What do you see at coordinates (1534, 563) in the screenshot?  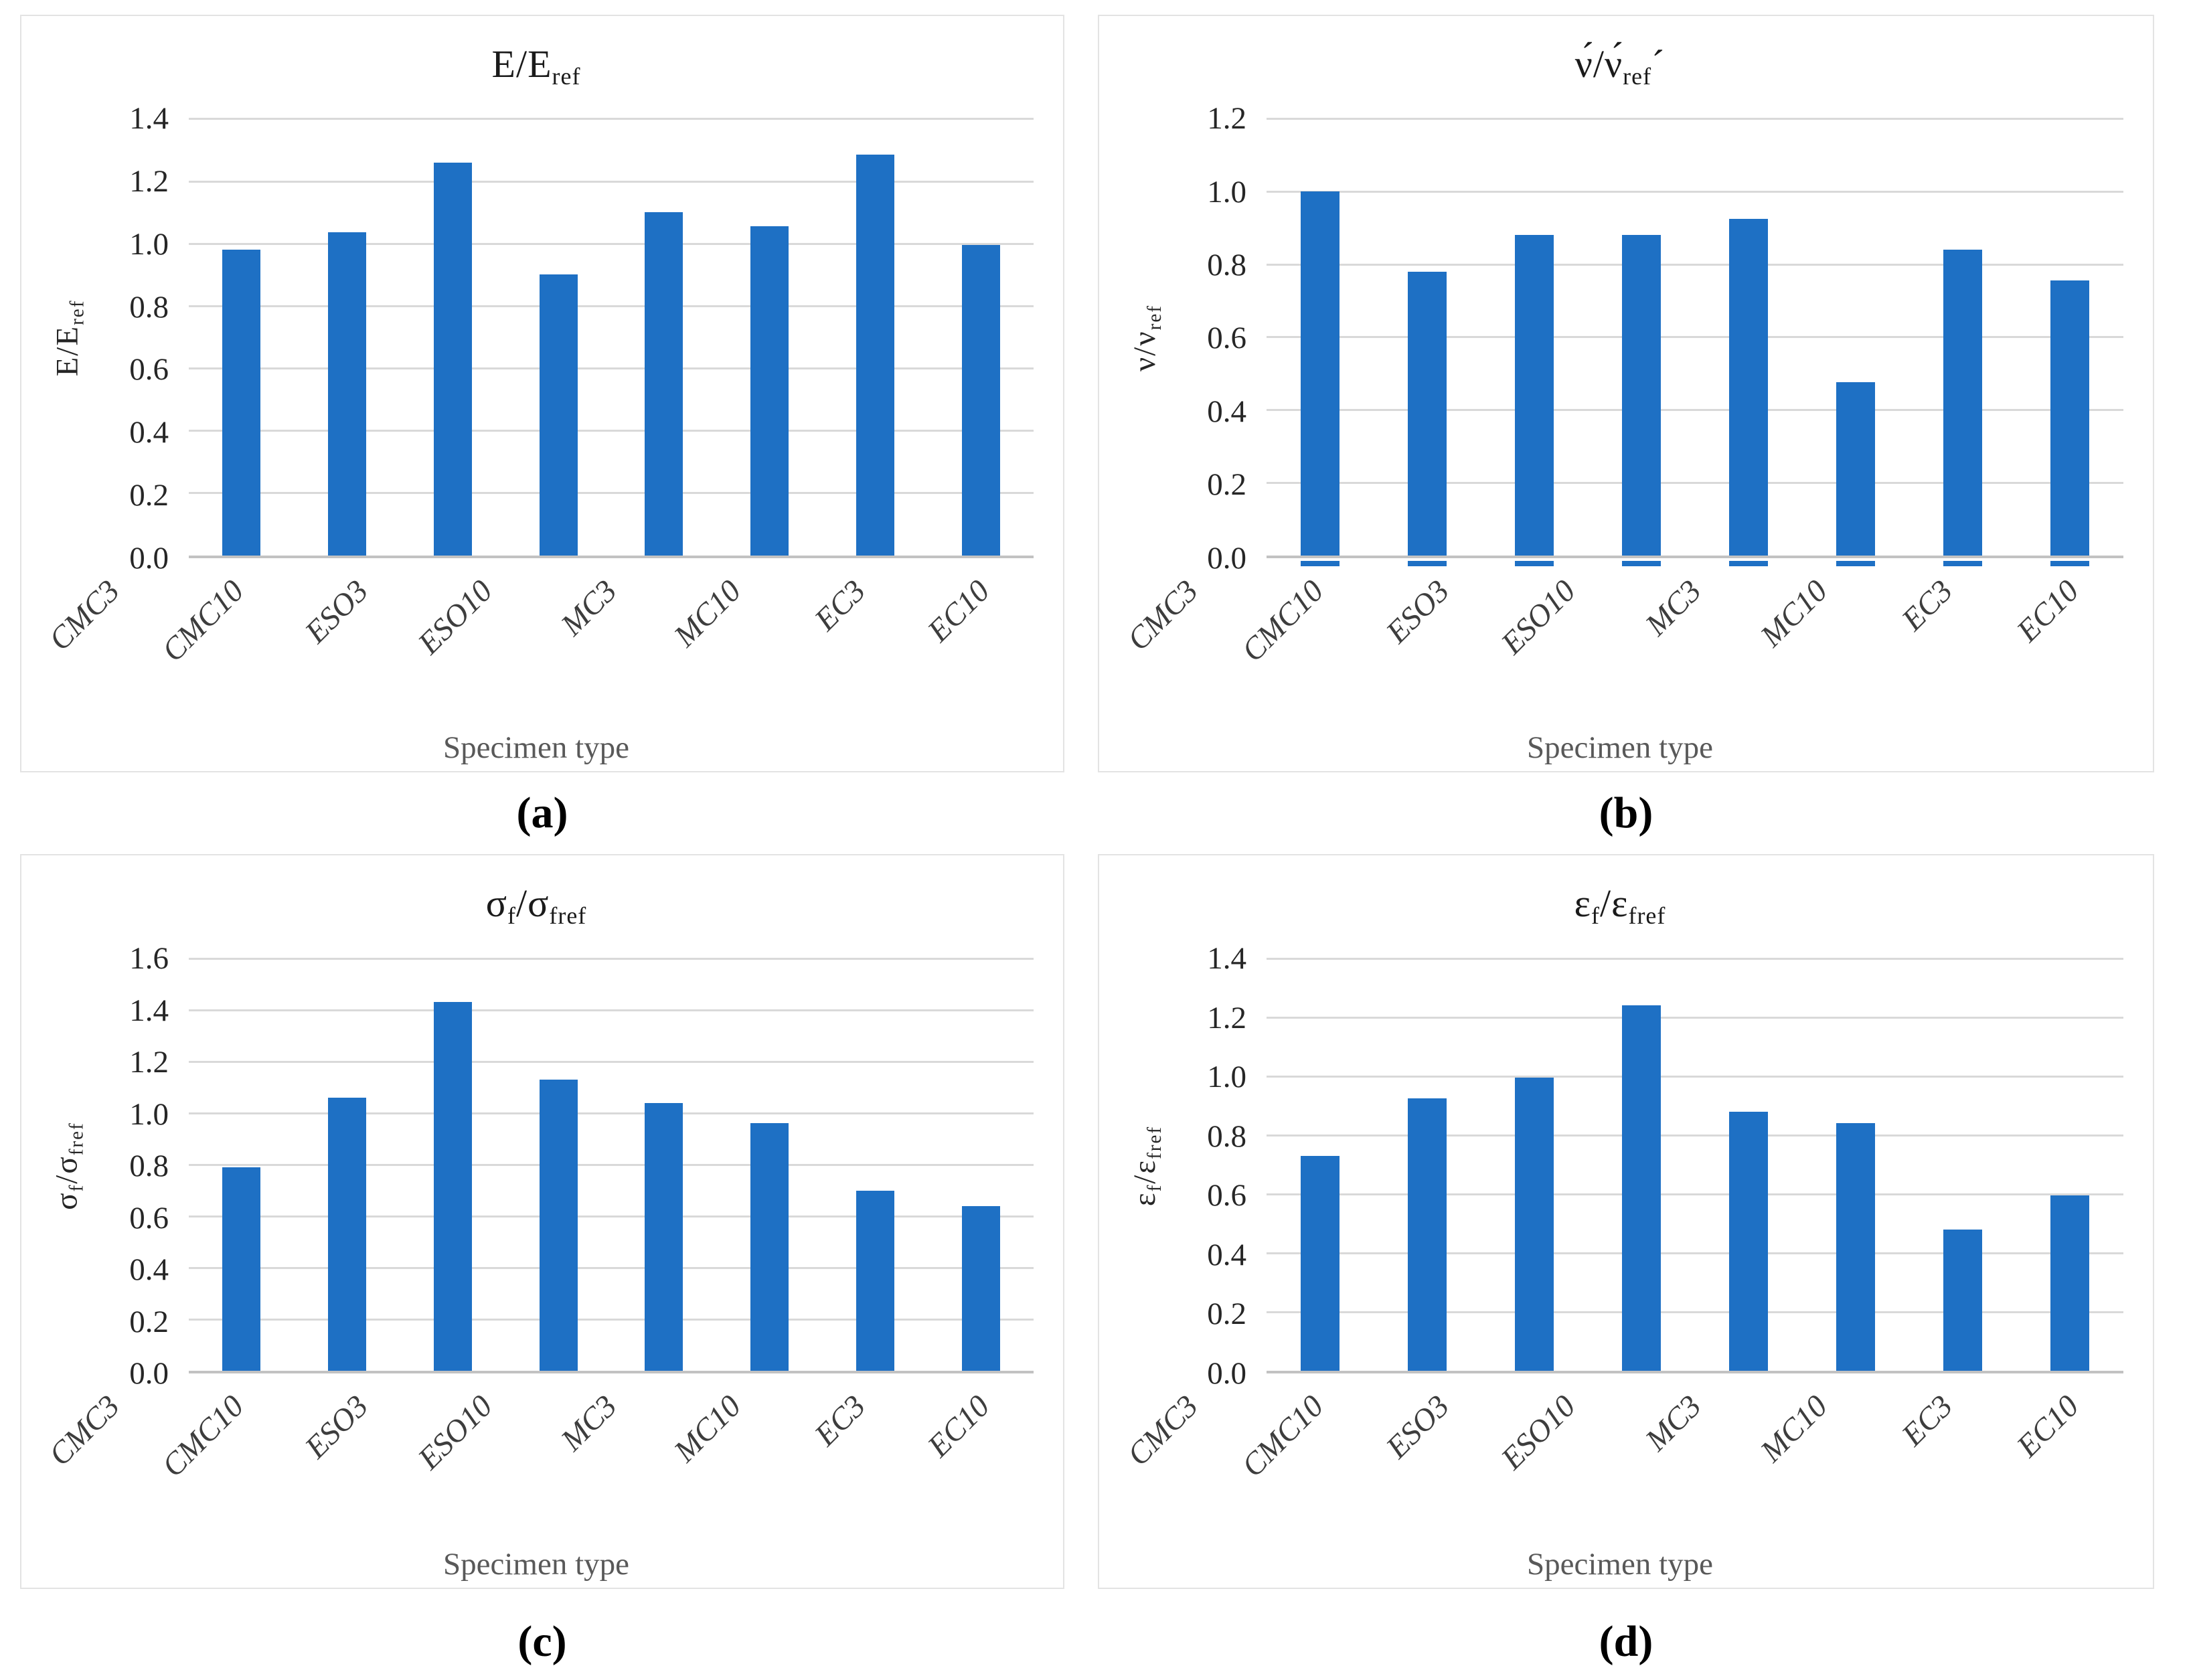 I see `baseline-strip-ESO3` at bounding box center [1534, 563].